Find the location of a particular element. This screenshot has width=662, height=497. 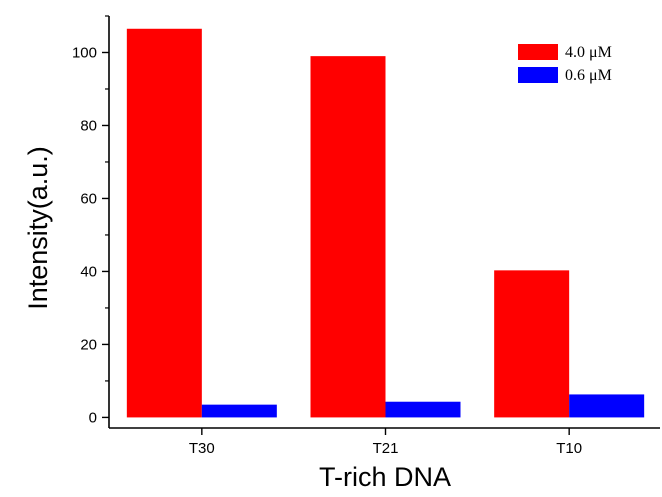

y-tick-label-60: 60 is located at coordinates (88, 198).